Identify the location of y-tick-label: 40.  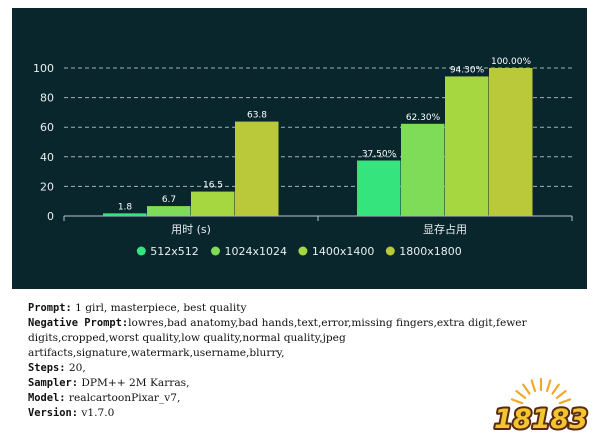
(47, 157).